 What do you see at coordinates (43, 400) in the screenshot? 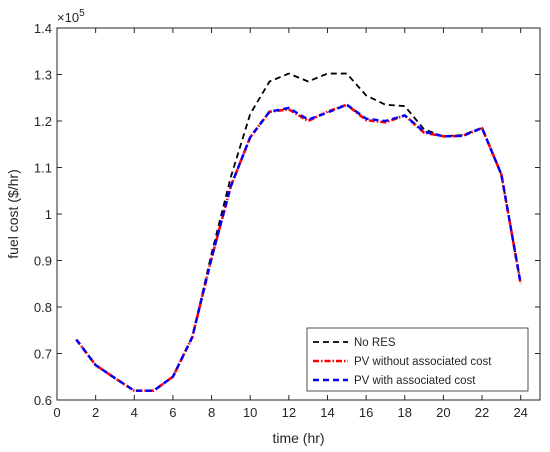
I see `y-tick-label: 0.6` at bounding box center [43, 400].